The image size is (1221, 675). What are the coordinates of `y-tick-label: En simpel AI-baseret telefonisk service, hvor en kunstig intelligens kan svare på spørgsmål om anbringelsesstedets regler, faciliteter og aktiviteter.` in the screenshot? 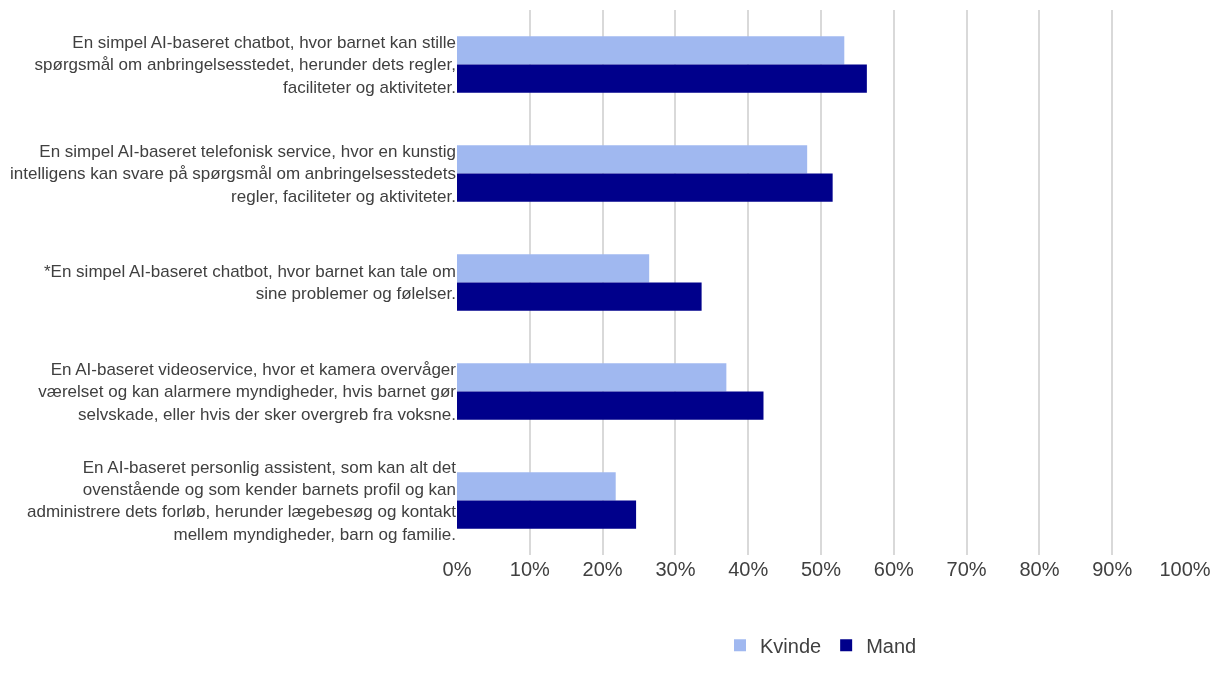 It's located at (232, 174).